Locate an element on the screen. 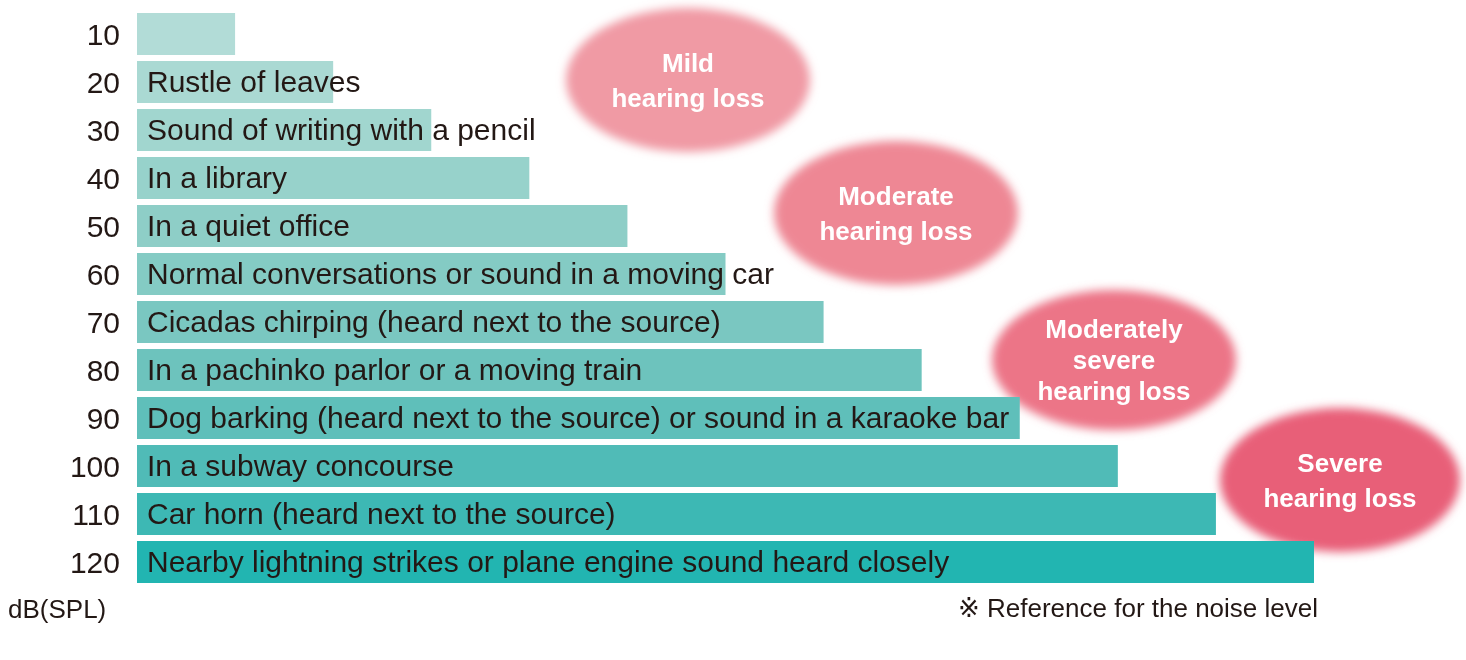 Image resolution: width=1466 pixels, height=660 pixels. annotation: Severe hearing loss is located at coordinates (1340, 480).